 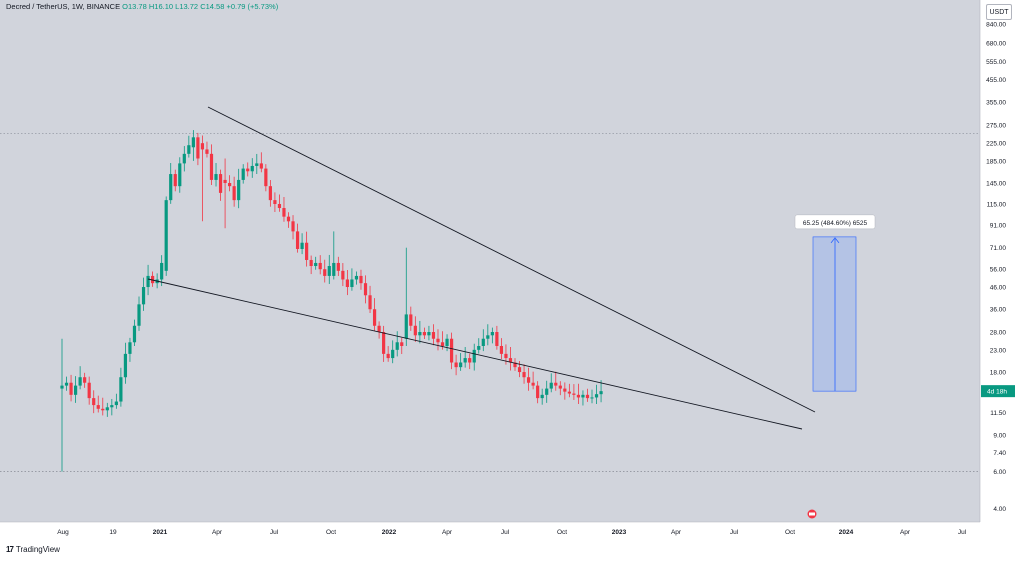 I want to click on tradingview-logo-text: TradingView, so click(x=37, y=549).